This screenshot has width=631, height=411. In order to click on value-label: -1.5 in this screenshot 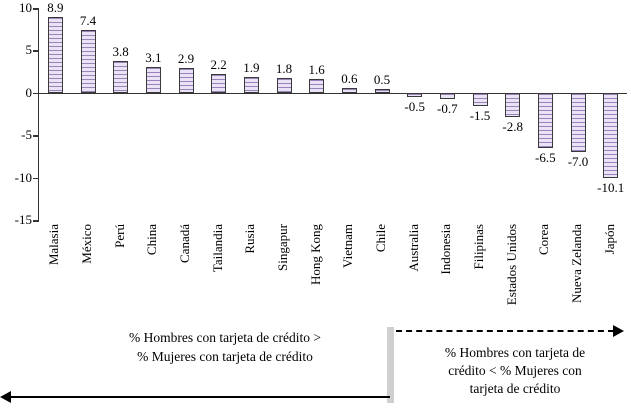, I will do `click(480, 115)`.